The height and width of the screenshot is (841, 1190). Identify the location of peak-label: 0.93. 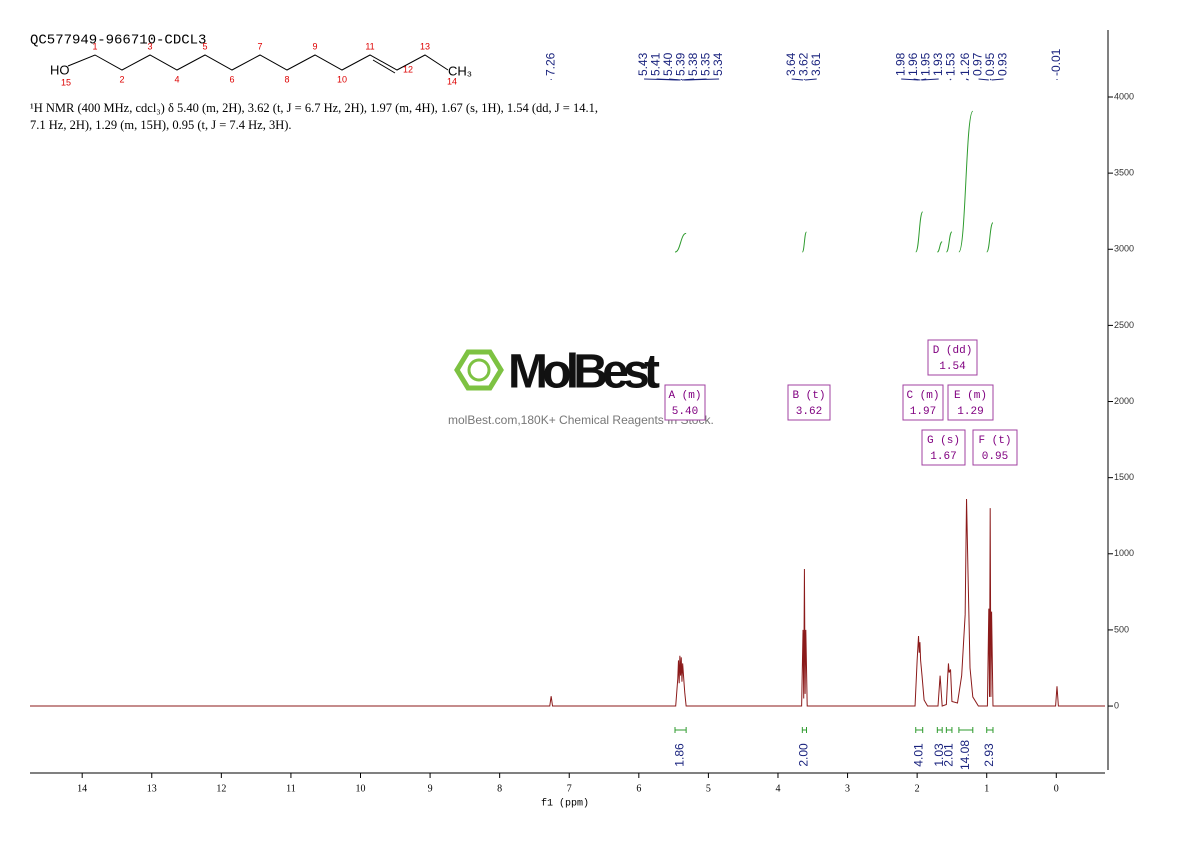
(1003, 64).